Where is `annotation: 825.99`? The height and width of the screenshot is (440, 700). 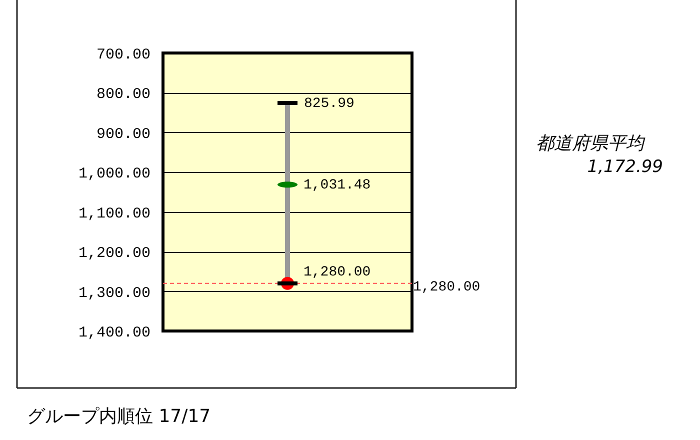
annotation: 825.99 is located at coordinates (329, 104).